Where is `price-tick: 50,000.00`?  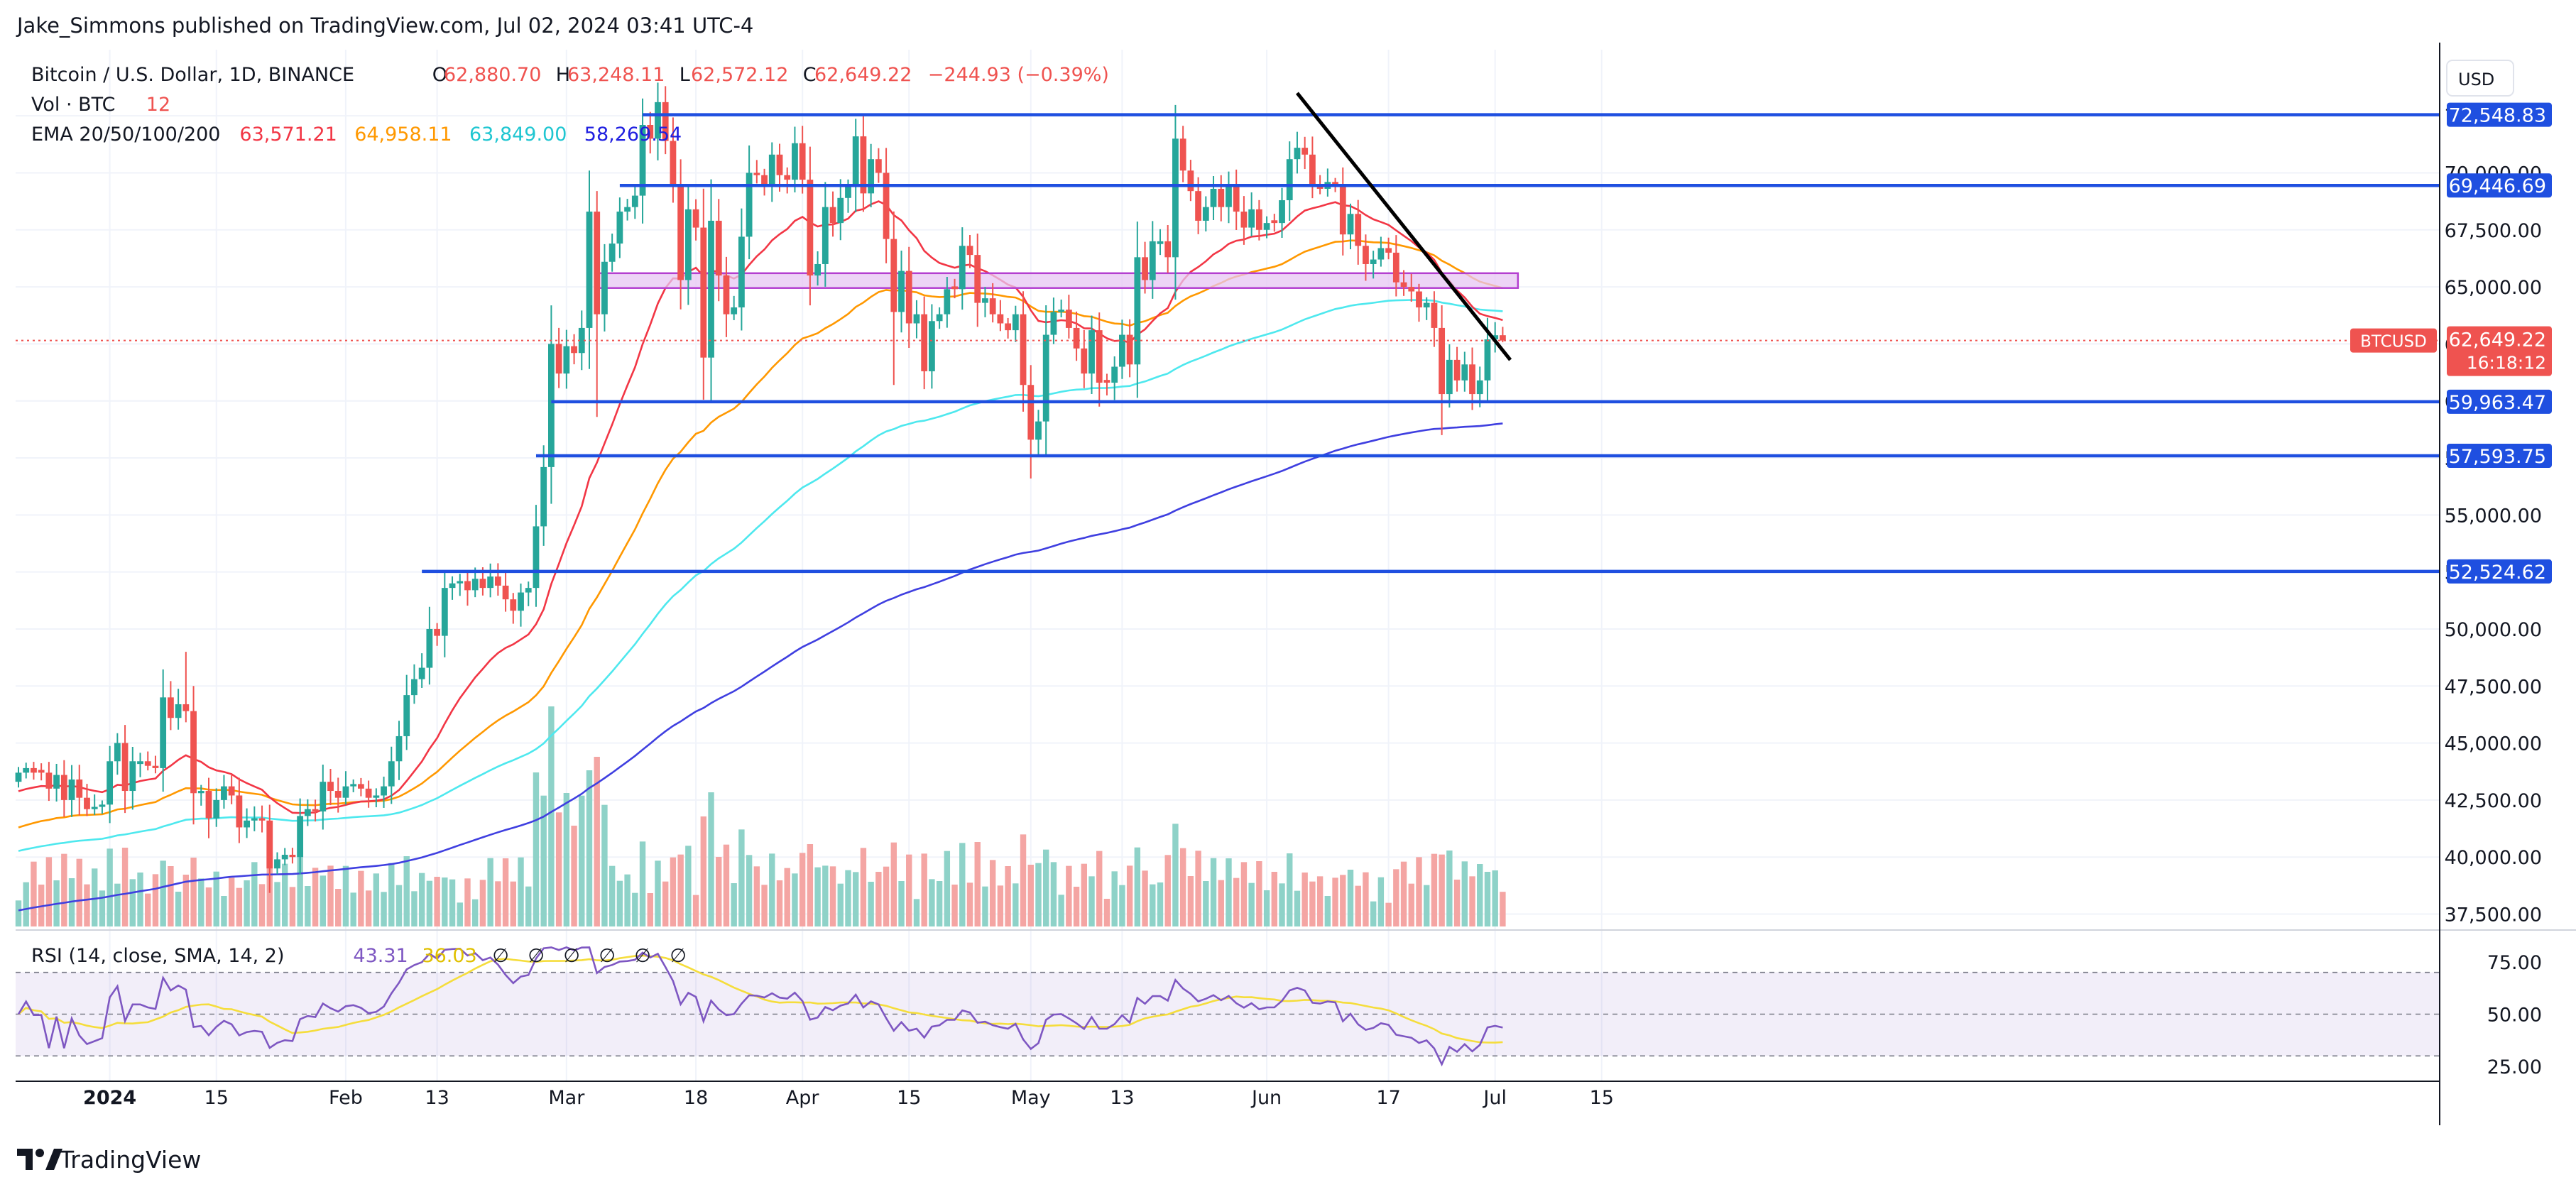 price-tick: 50,000.00 is located at coordinates (2493, 630).